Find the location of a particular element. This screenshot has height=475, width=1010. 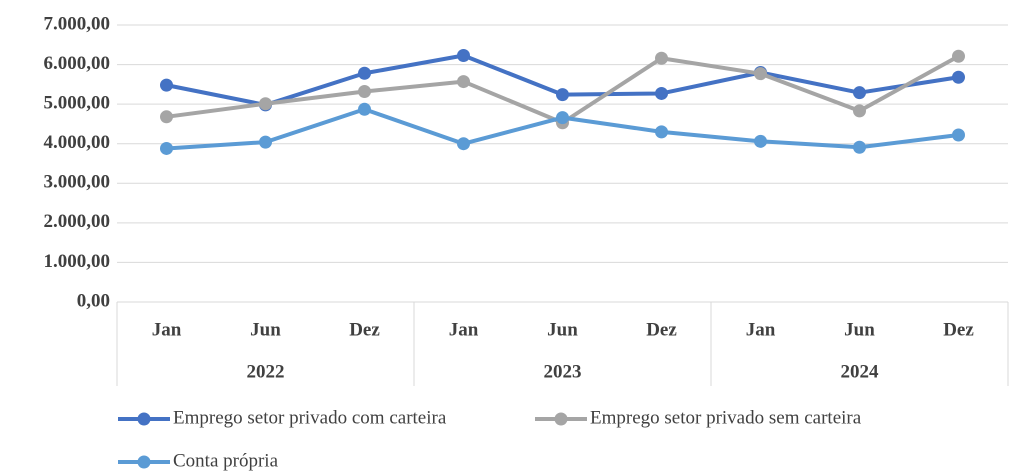

y-tick-label: 3.000,00 is located at coordinates (77, 182).